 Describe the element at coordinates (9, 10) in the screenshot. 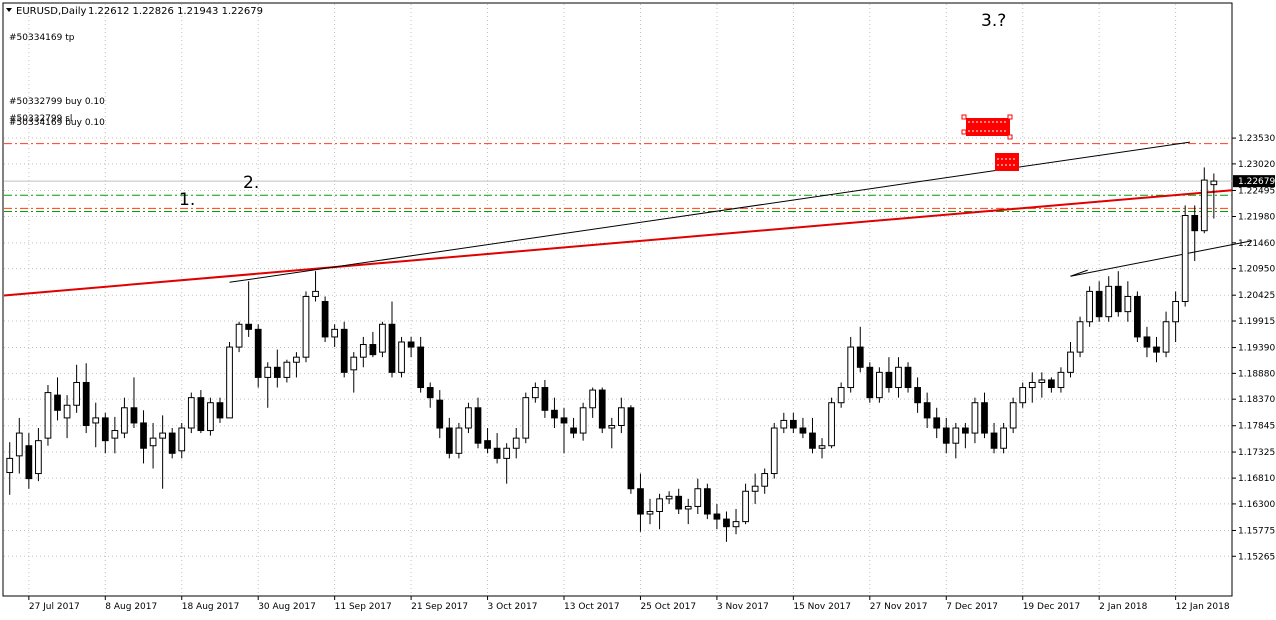

I see `triangle-down-icon` at that location.